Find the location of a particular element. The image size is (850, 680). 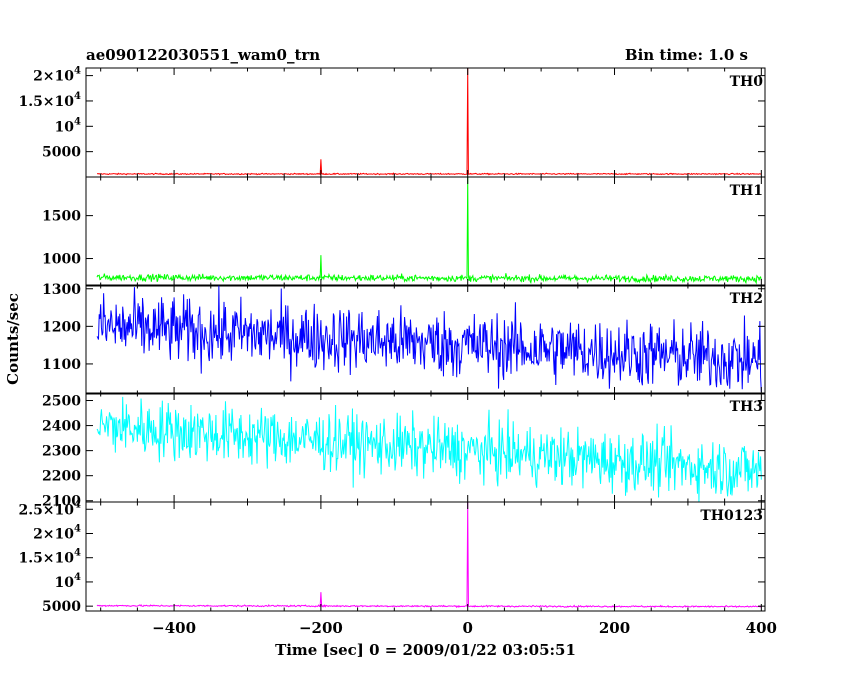

series-line-th2 is located at coordinates (429, 338).